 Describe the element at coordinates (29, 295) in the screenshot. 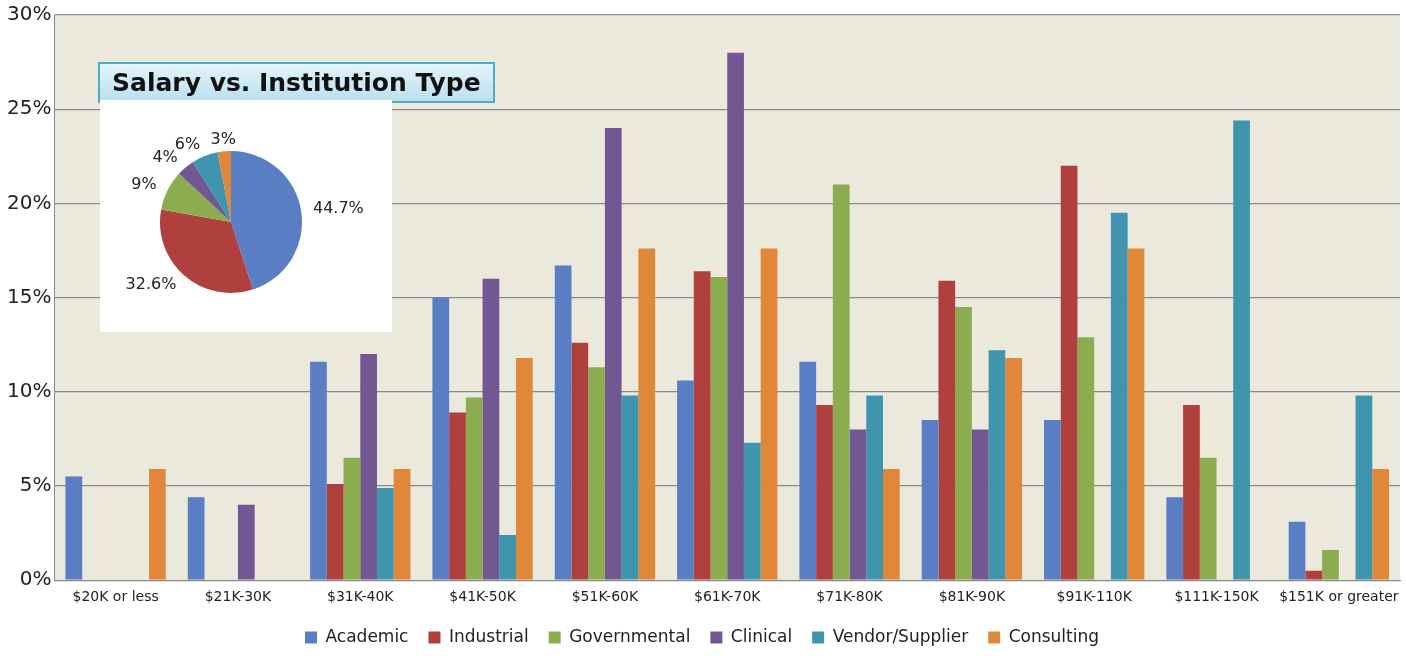

I see `y-tick-label: 15%` at that location.